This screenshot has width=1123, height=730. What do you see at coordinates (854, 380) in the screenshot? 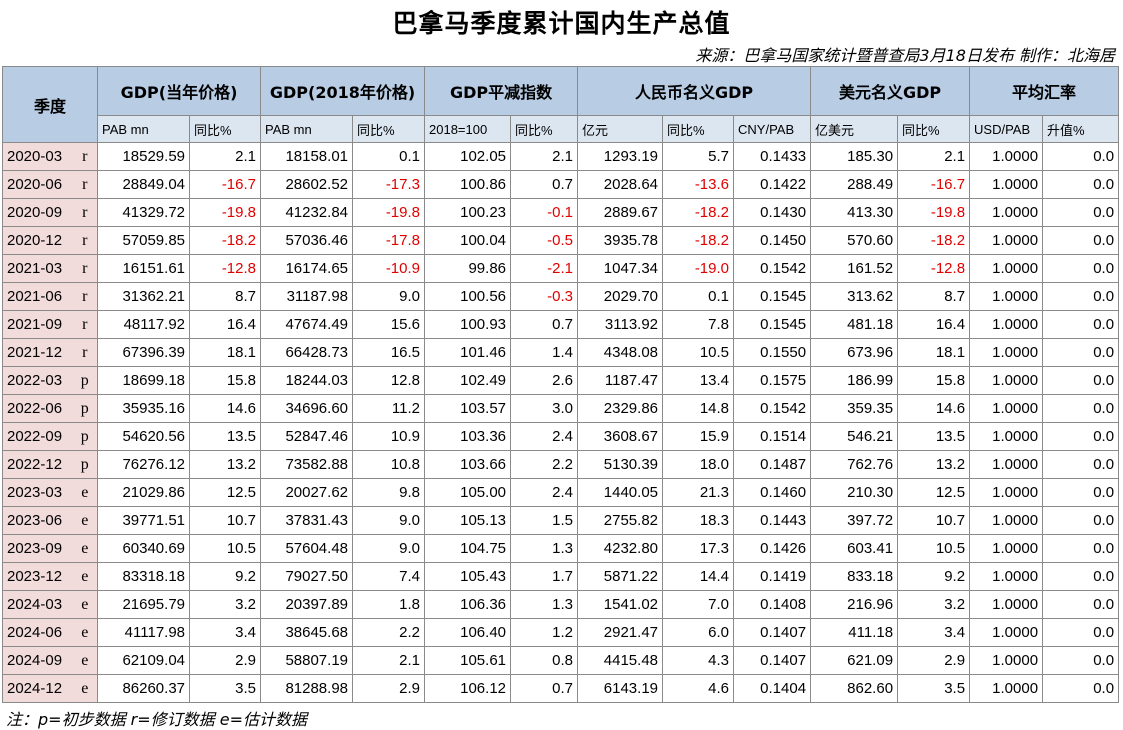
I see `cell: 186.99` at bounding box center [854, 380].